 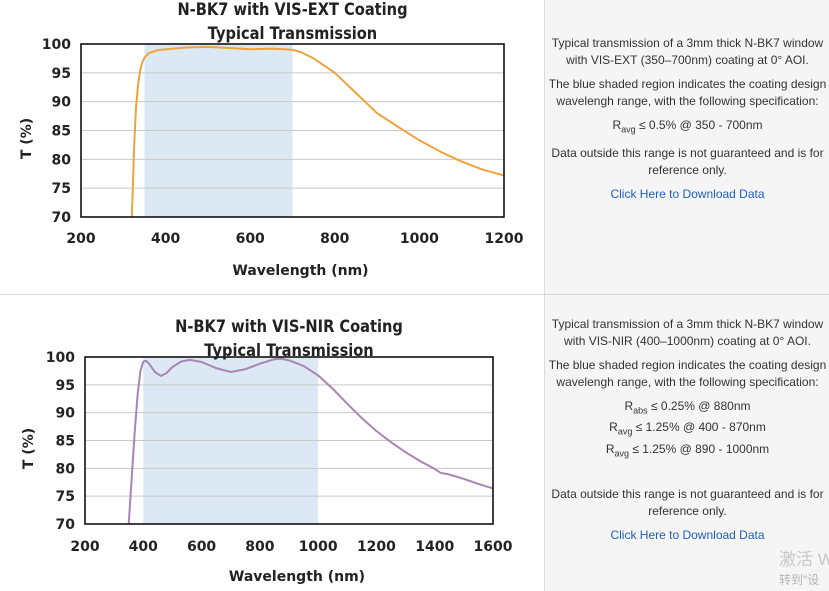 I want to click on x-tick-label: 1400, so click(x=434, y=547).